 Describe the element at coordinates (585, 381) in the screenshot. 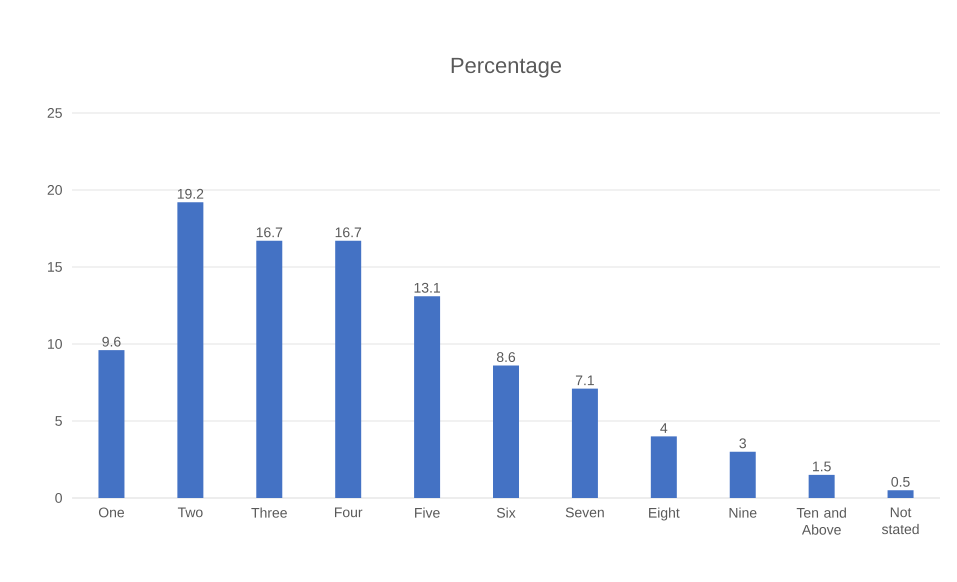

I see `data-label: 7.1` at that location.